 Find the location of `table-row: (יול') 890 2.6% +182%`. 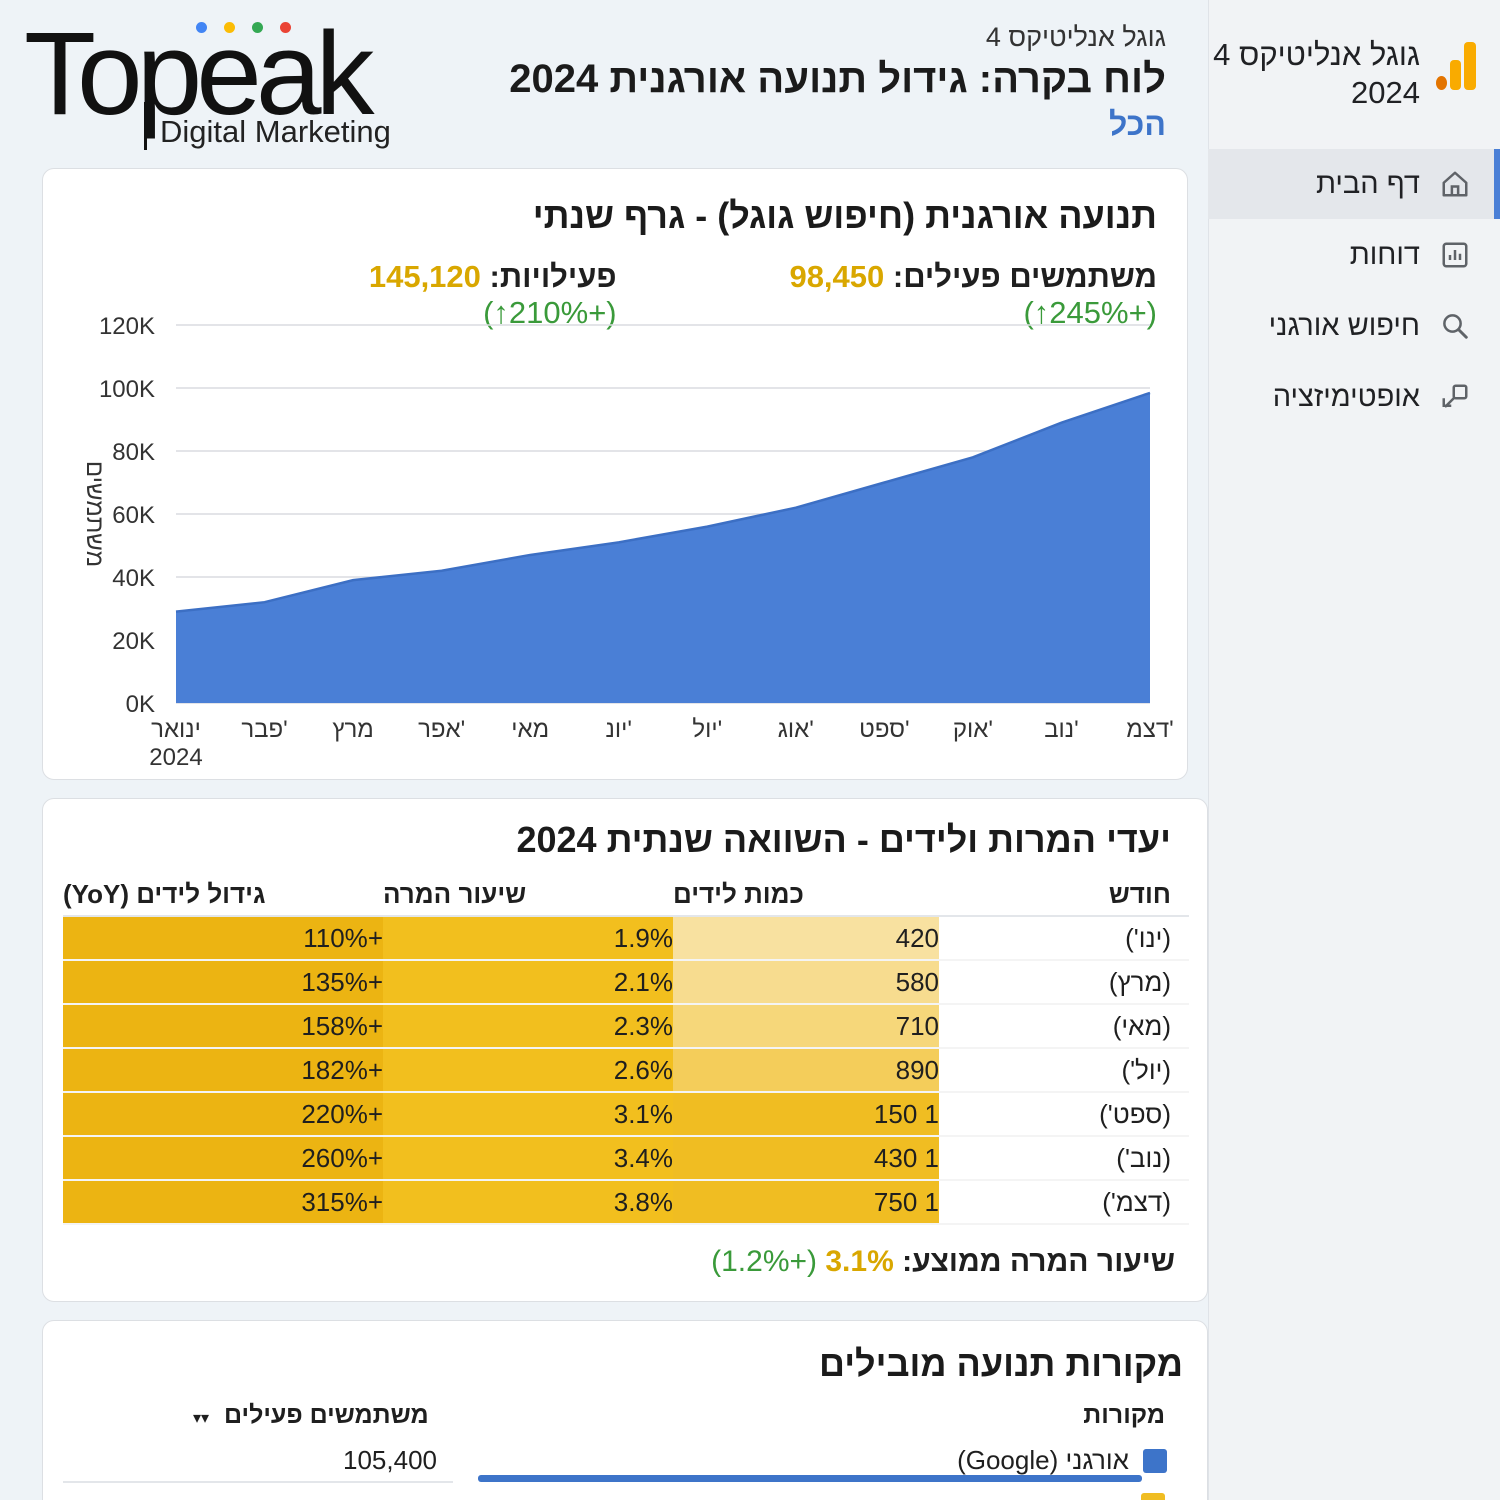

table-row: (יול') 890 2.6% +182% is located at coordinates (626, 1071).